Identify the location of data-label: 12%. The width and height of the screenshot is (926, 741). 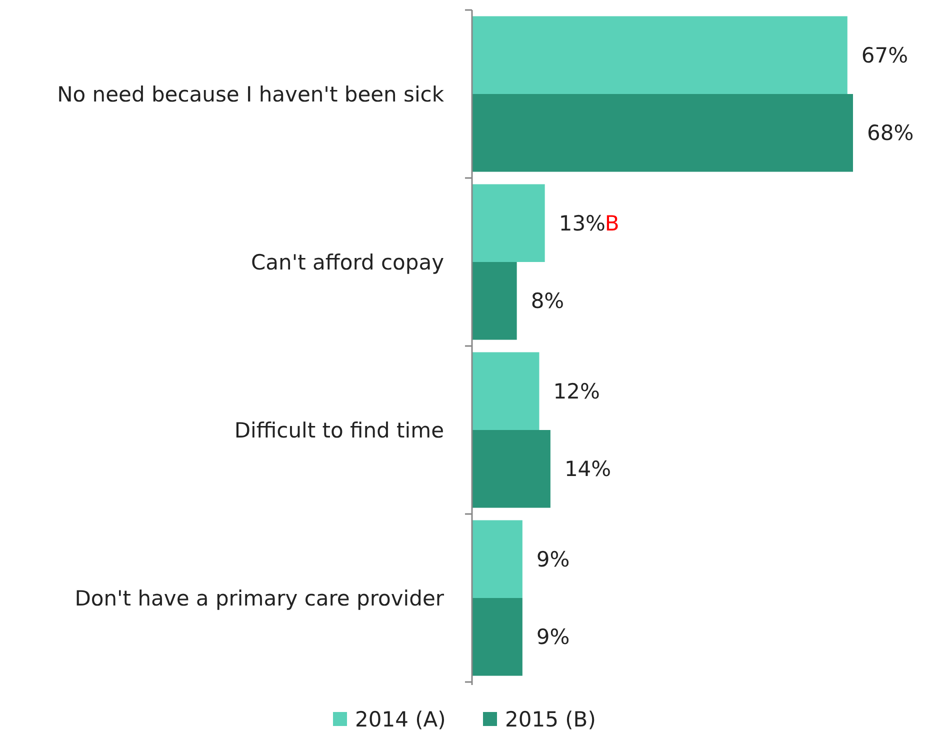
(576, 391).